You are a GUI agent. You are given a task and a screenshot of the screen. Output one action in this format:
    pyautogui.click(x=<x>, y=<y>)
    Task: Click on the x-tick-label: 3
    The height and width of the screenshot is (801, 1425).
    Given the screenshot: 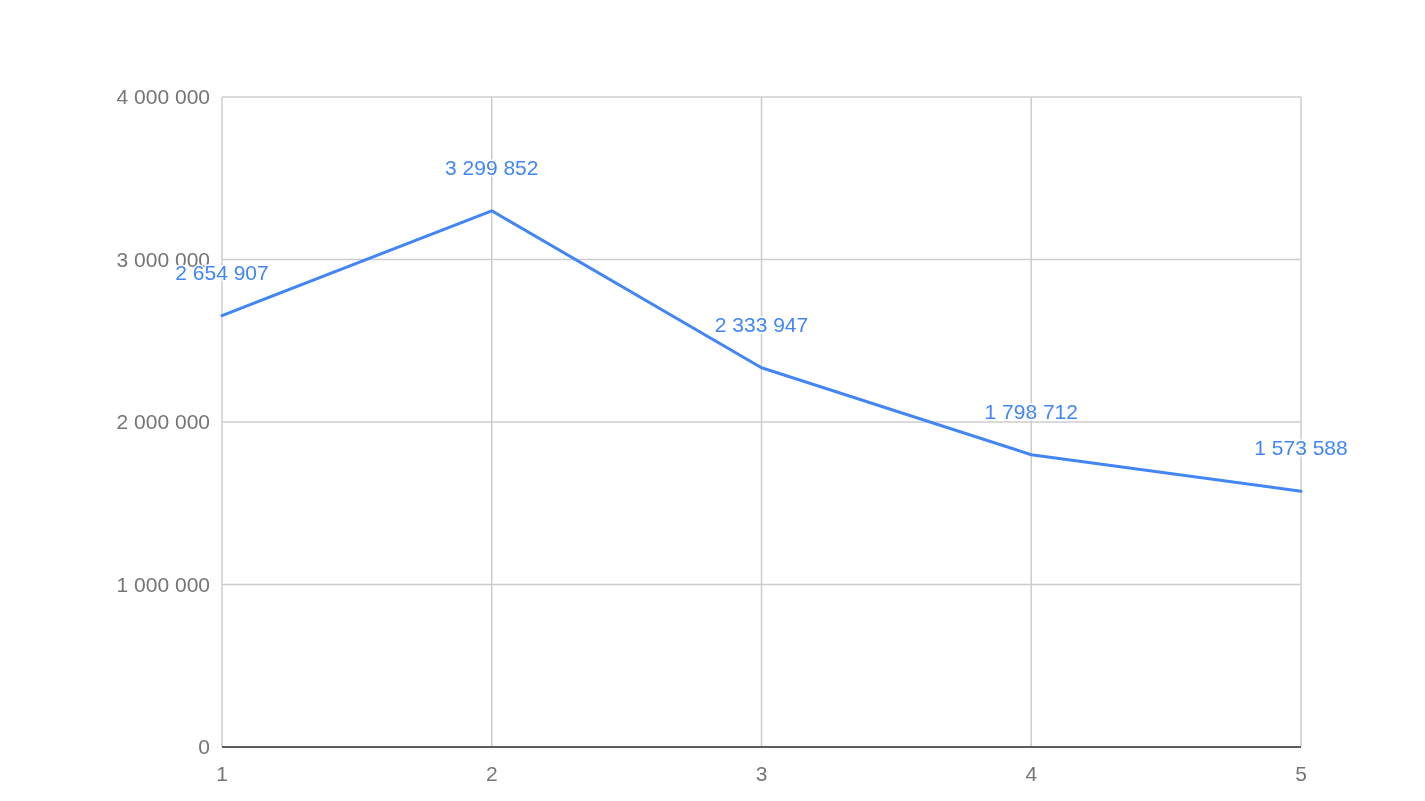 What is the action you would take?
    pyautogui.click(x=761, y=773)
    